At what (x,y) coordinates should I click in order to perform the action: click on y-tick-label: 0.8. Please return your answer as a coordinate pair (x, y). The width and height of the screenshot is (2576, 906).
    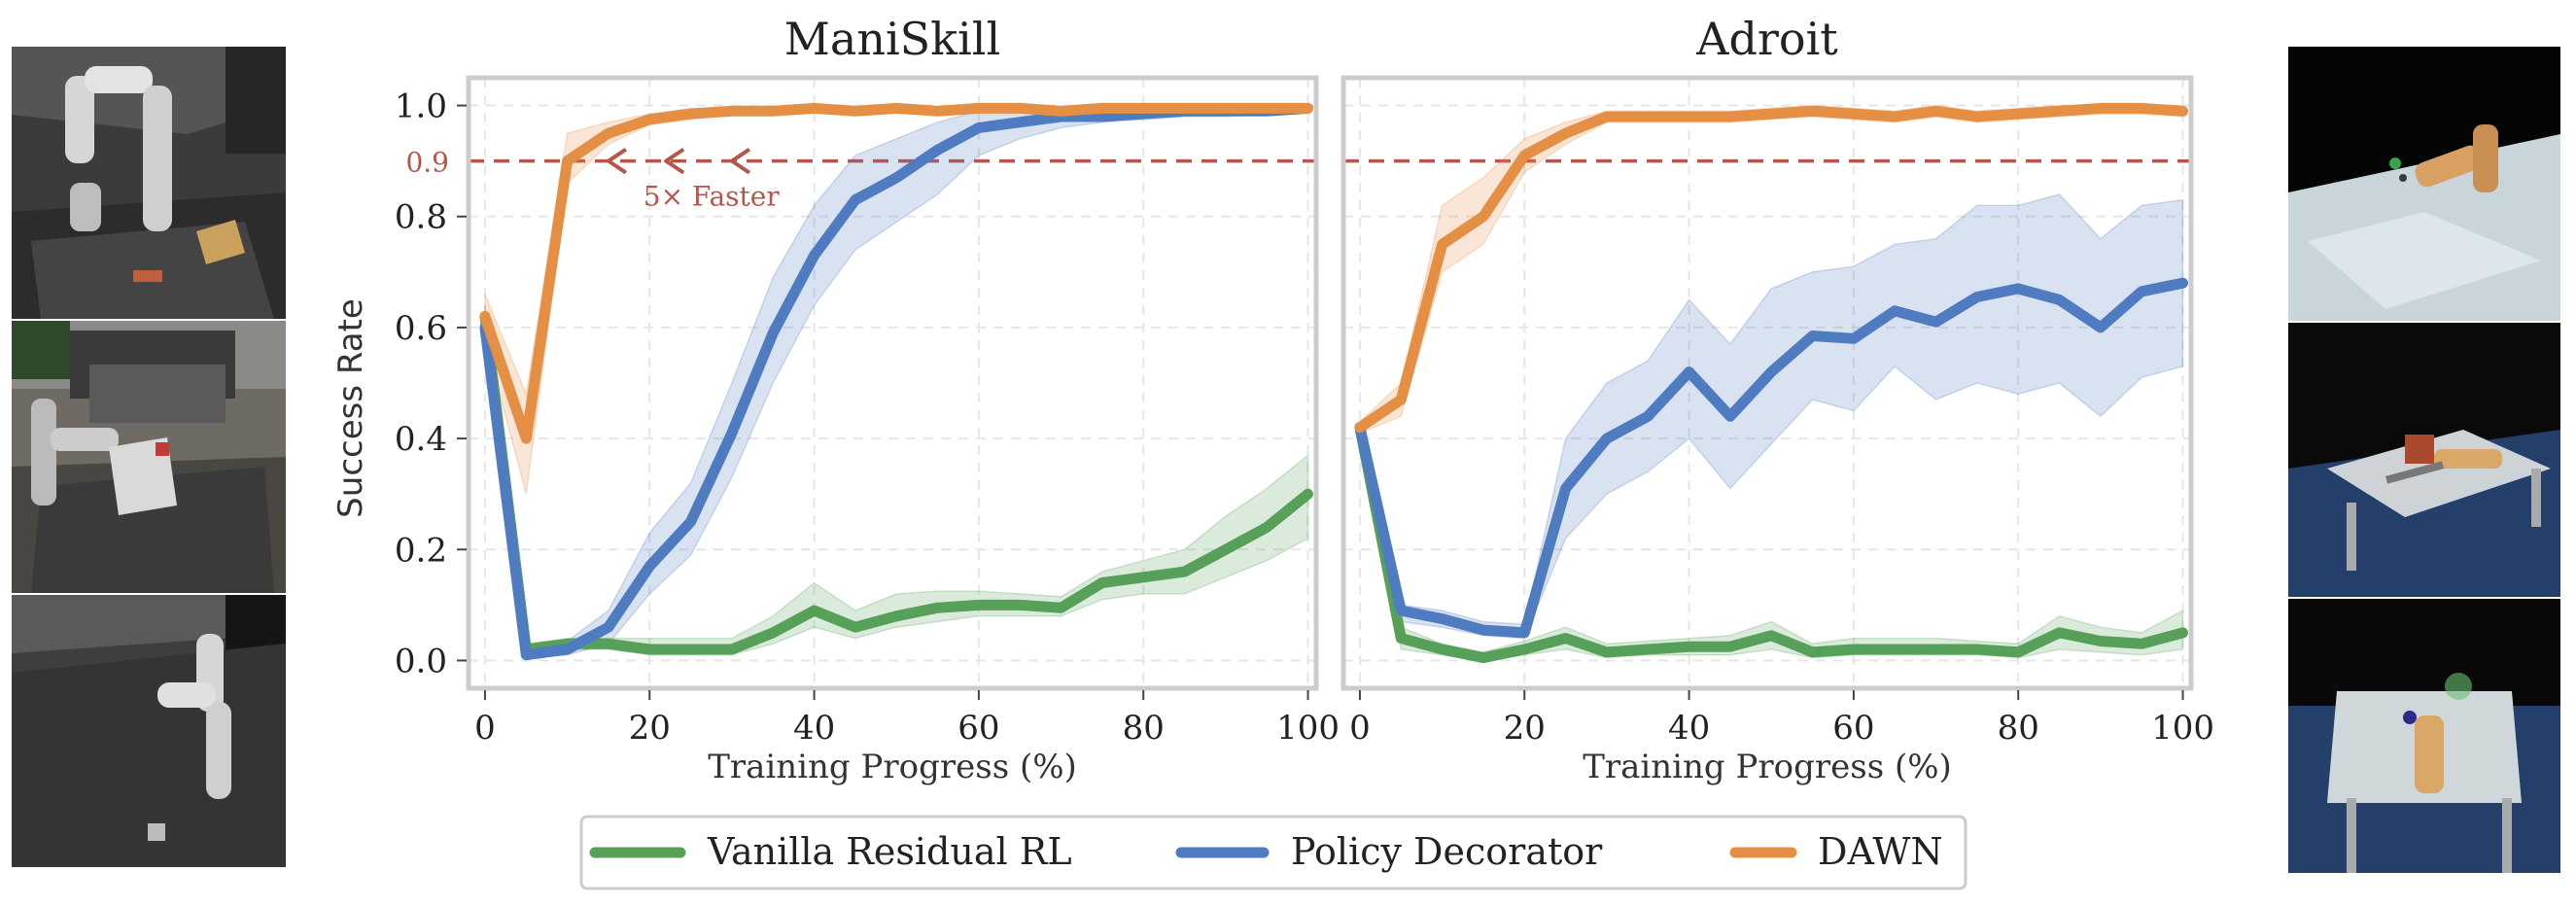
    Looking at the image, I should click on (421, 217).